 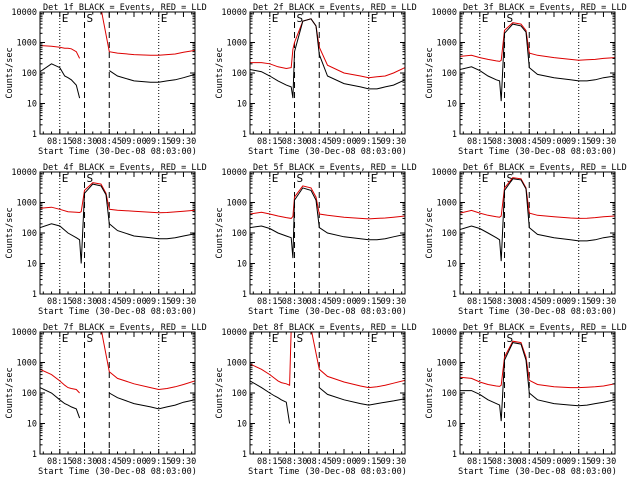 I want to click on panel-title: Det 2f BLACK = Events, RED = LLD, so click(x=335, y=8).